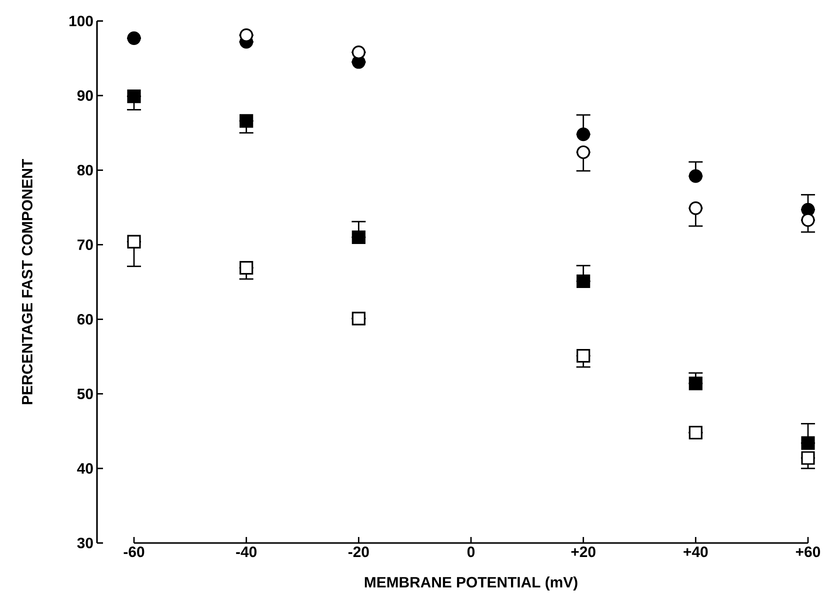 The image size is (830, 600). Describe the element at coordinates (471, 583) in the screenshot. I see `x-axis-title: MEMBRANE POTENTIAL (mV)` at that location.